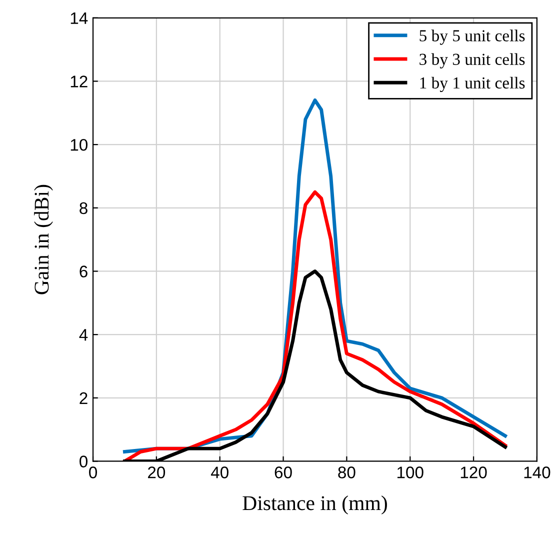 Image resolution: width=557 pixels, height=542 pixels. What do you see at coordinates (314, 505) in the screenshot?
I see `x-axis-title: Distance in (mm)` at bounding box center [314, 505].